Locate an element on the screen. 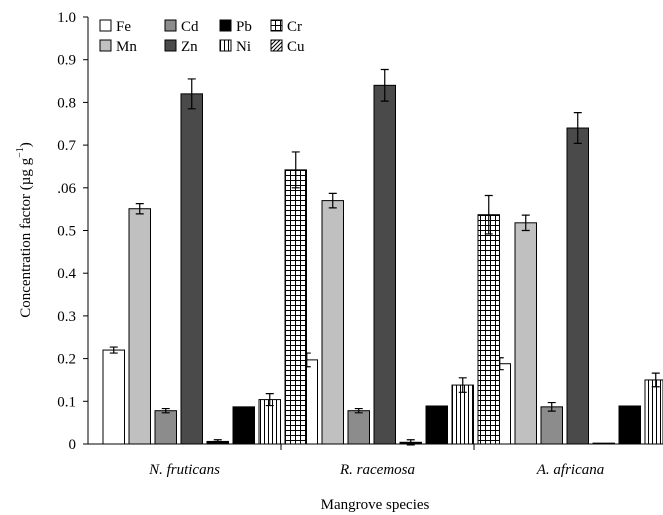 This screenshot has height=515, width=663. legend-label-fe: Fe is located at coordinates (123, 27).